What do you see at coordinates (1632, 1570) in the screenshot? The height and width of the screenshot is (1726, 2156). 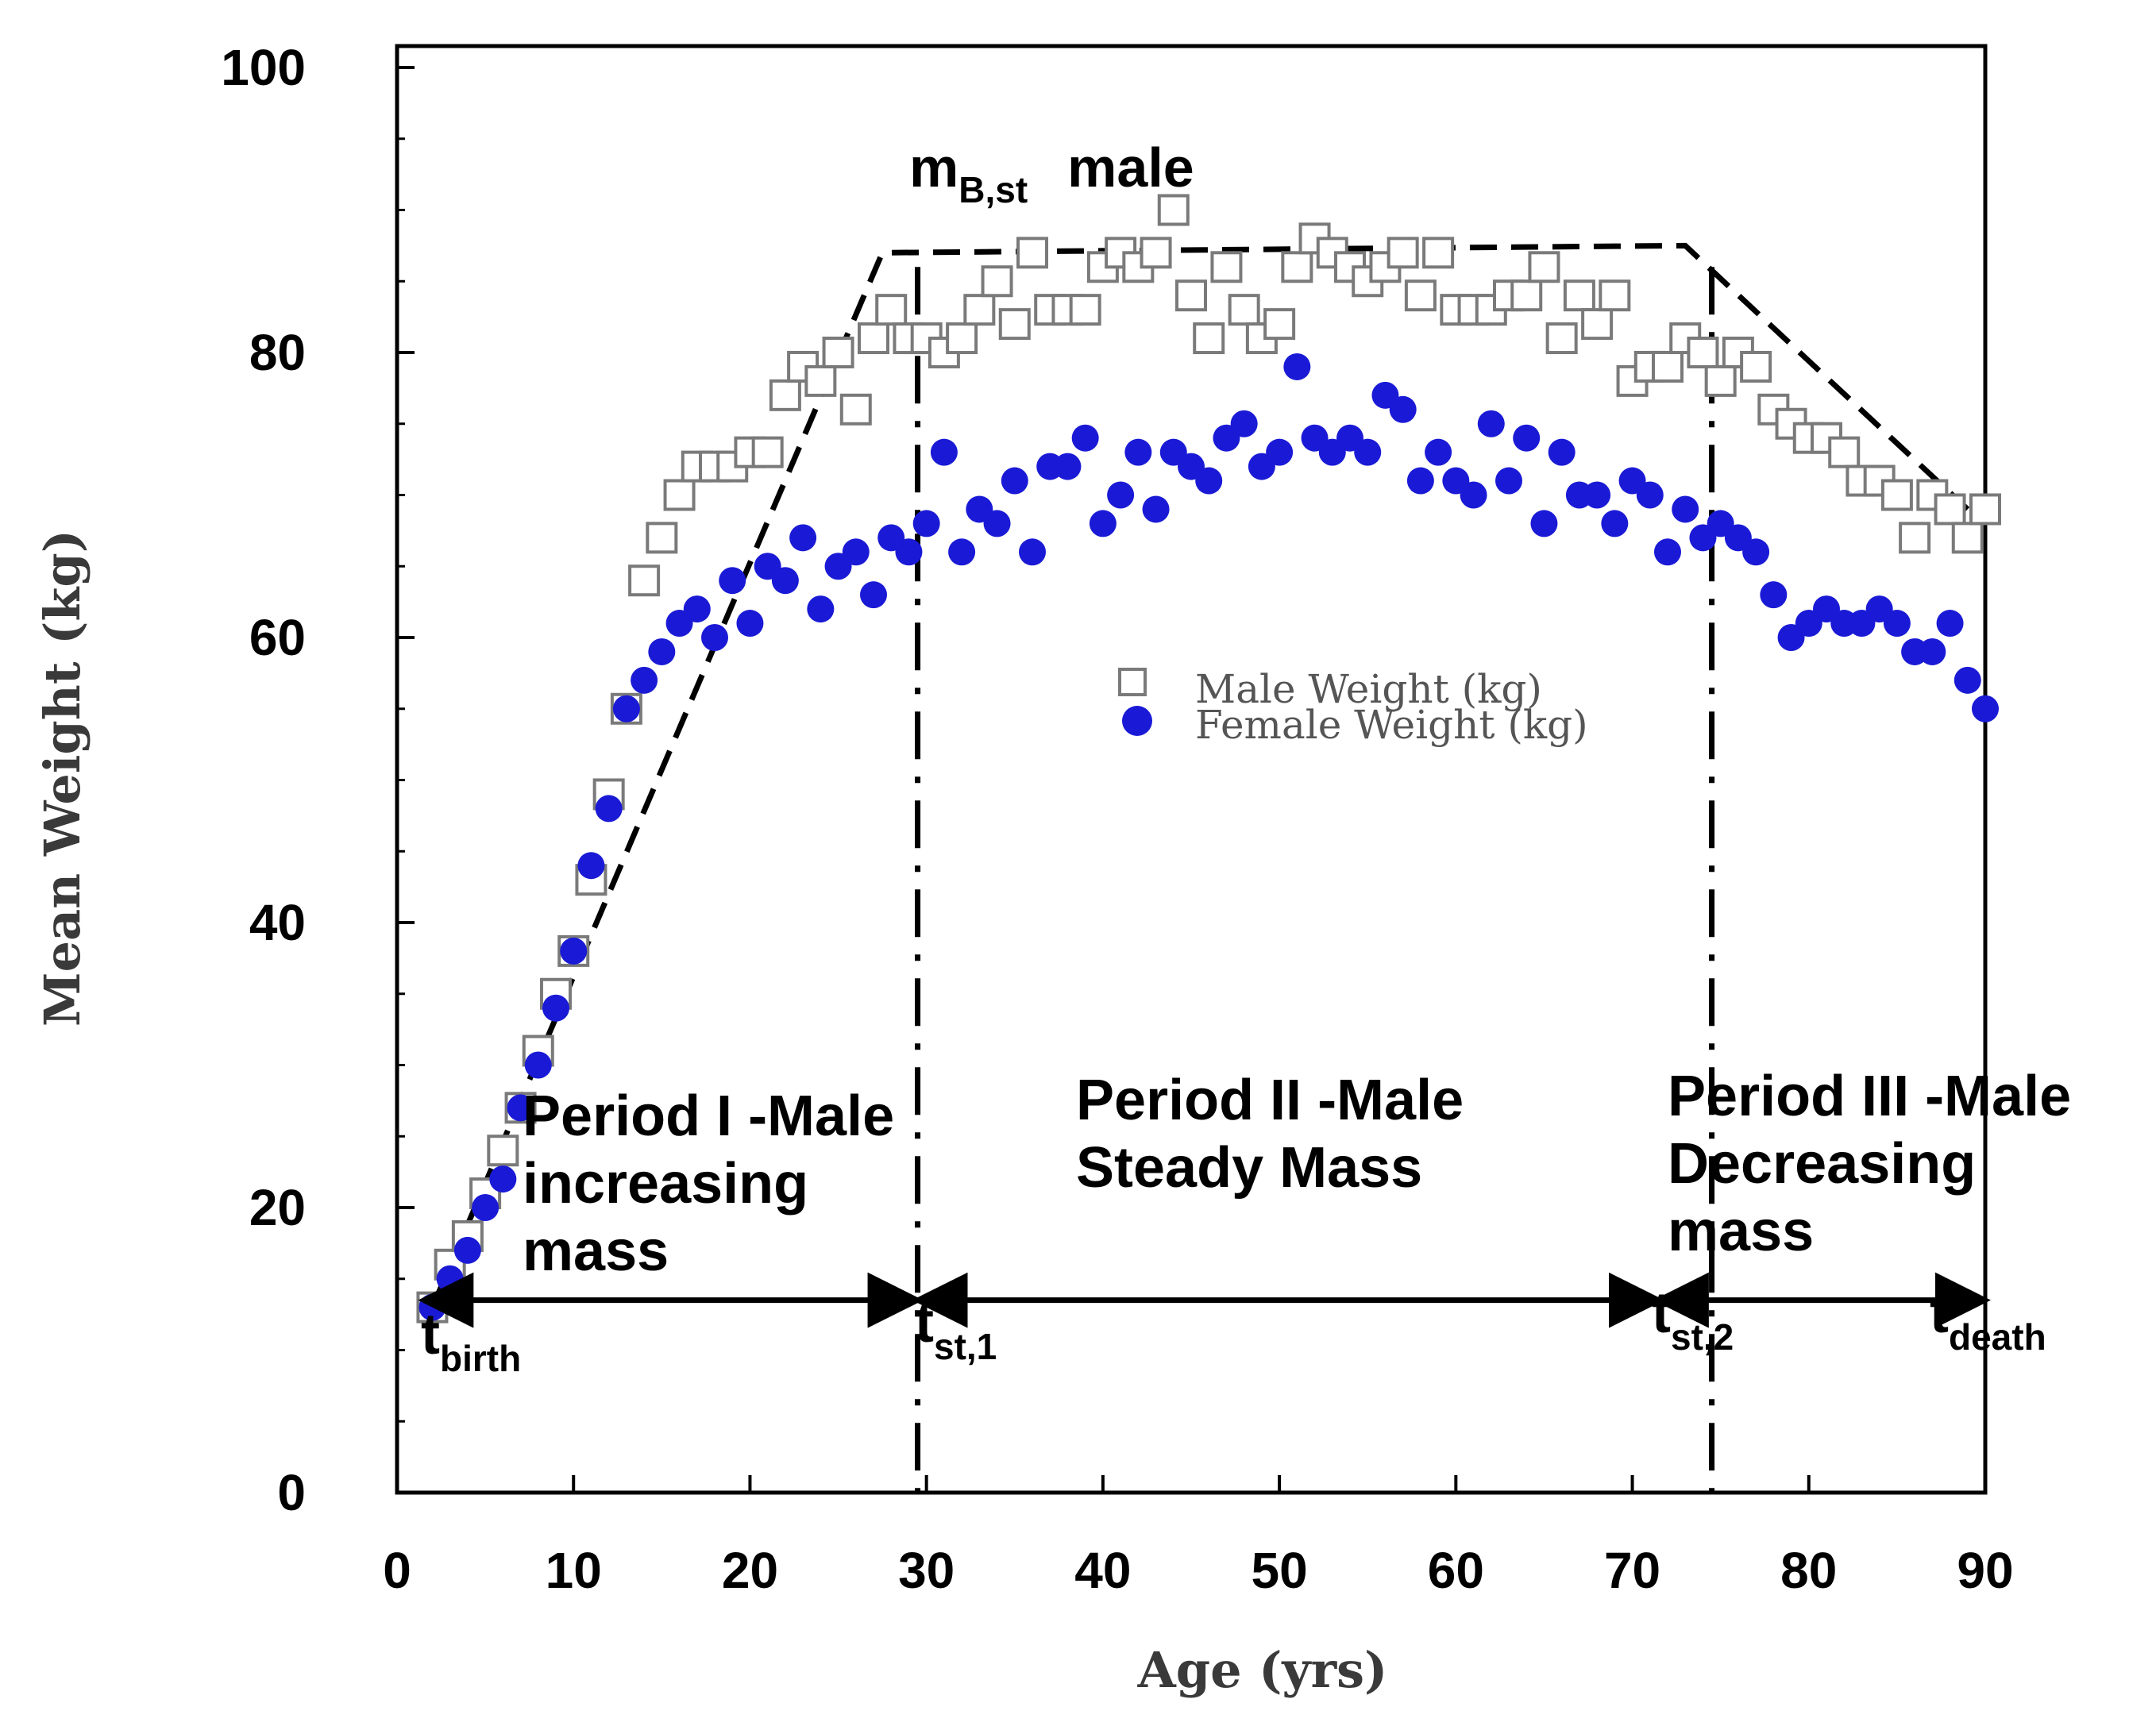 I see `x-tick-label: 70` at bounding box center [1632, 1570].